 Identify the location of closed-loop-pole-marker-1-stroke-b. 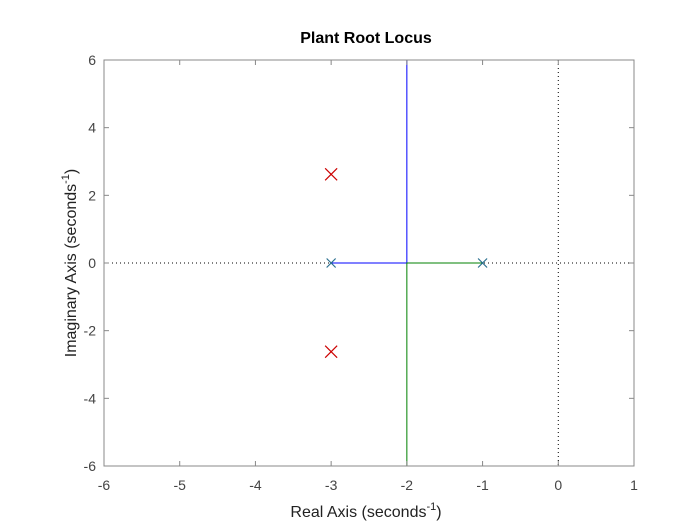
(331, 174).